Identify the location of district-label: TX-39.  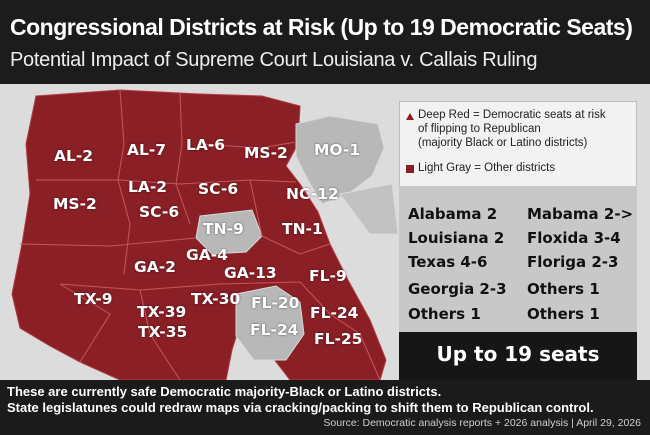
(162, 312).